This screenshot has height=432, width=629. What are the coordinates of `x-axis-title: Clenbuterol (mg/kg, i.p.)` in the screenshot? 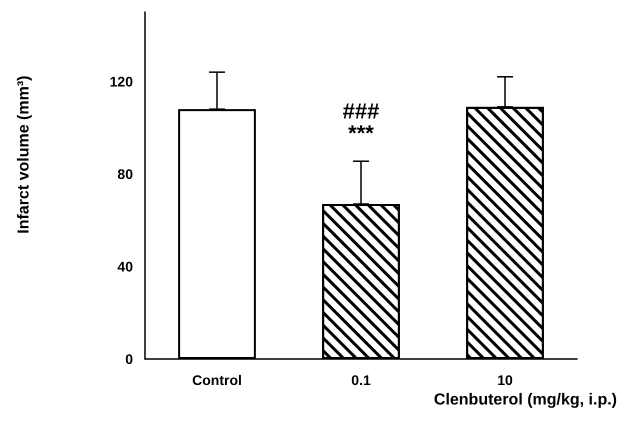 It's located at (525, 400).